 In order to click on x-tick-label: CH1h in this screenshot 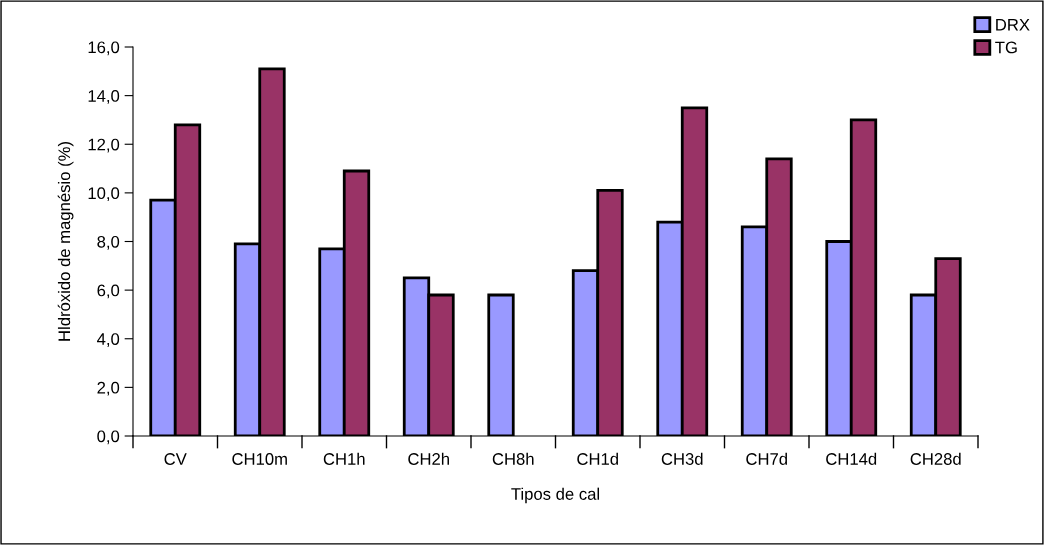, I will do `click(344, 458)`.